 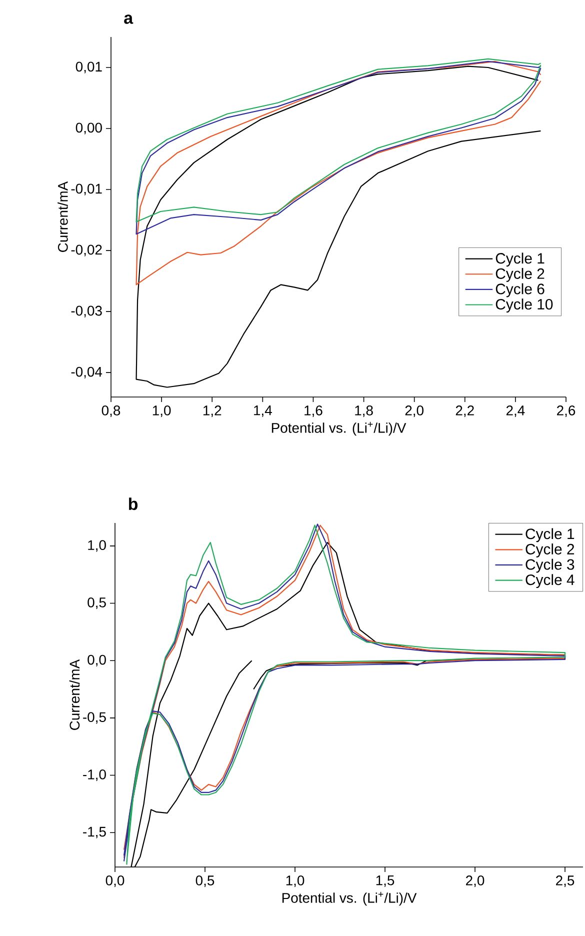 What do you see at coordinates (97, 603) in the screenshot?
I see `y-tick-label: 0,5` at bounding box center [97, 603].